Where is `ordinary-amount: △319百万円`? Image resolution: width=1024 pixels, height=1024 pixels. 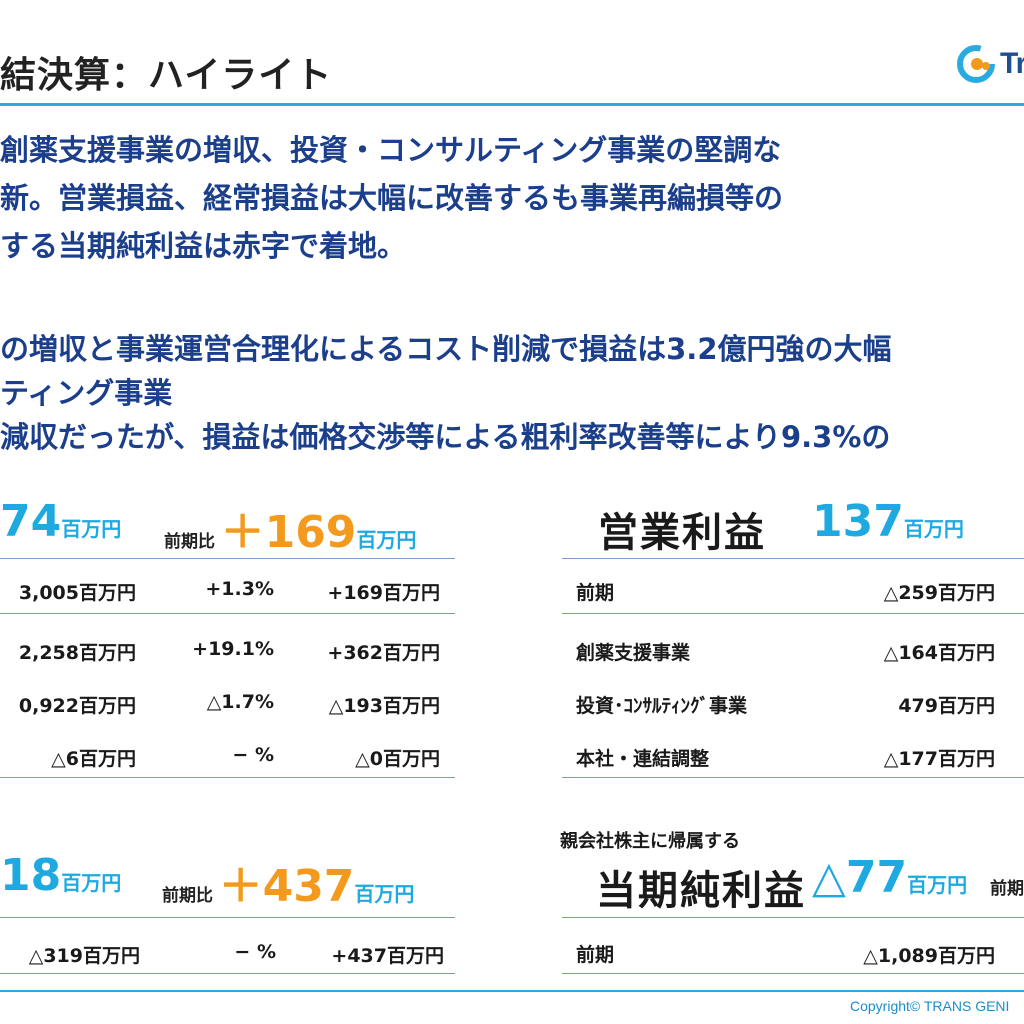
ordinary-amount: △319百万円 is located at coordinates (84, 956).